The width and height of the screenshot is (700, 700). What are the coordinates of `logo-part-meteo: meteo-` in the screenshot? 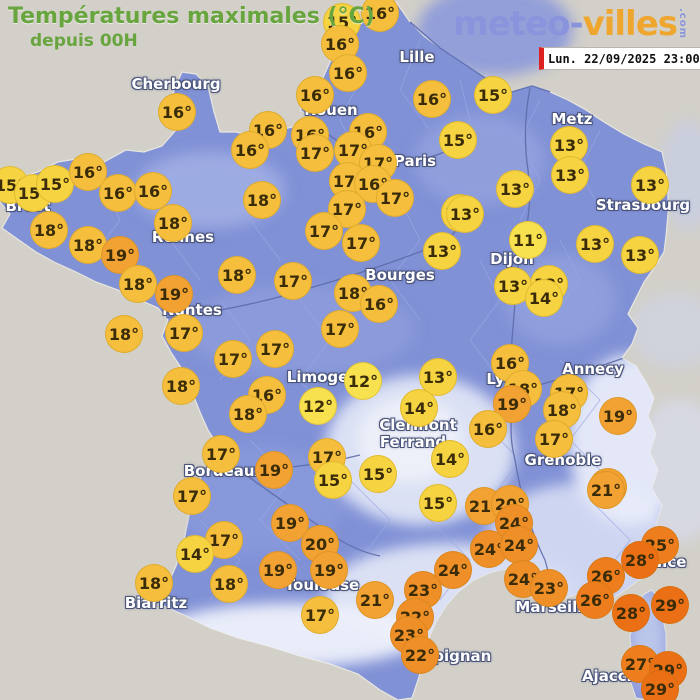 It's located at (518, 24).